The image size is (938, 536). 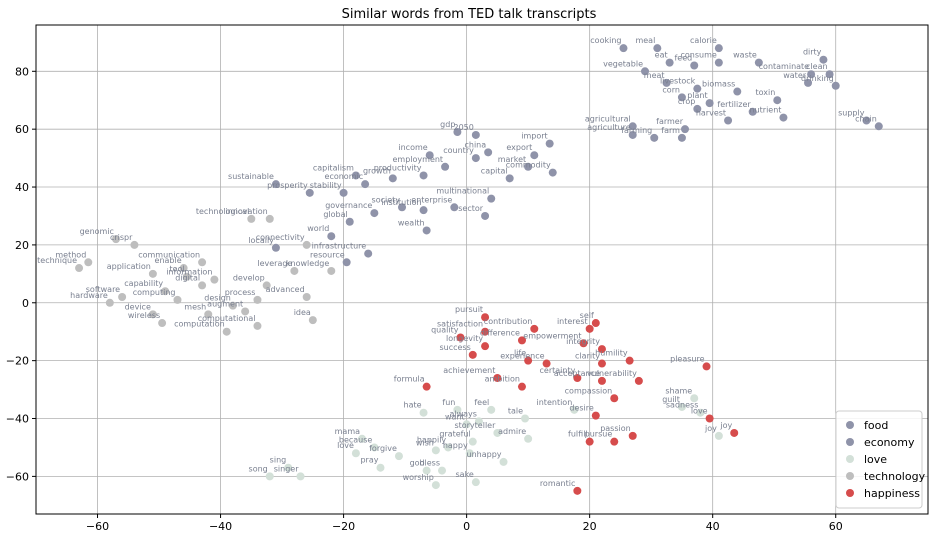 What do you see at coordinates (469, 370) in the screenshot?
I see `point-label: achievement` at bounding box center [469, 370].